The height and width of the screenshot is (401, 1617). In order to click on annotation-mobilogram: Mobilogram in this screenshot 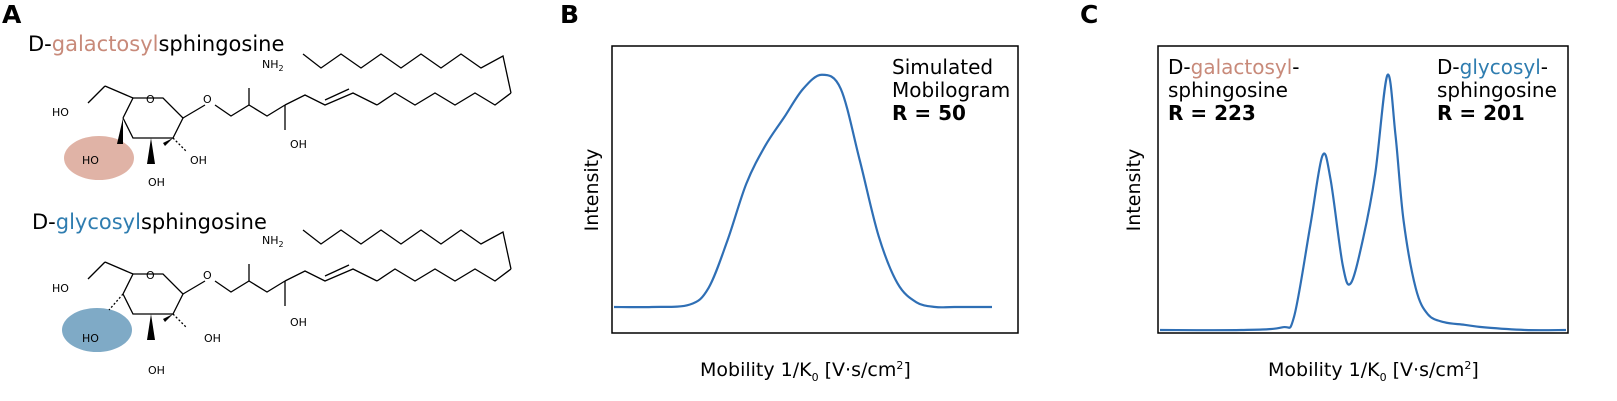, I will do `click(951, 90)`.